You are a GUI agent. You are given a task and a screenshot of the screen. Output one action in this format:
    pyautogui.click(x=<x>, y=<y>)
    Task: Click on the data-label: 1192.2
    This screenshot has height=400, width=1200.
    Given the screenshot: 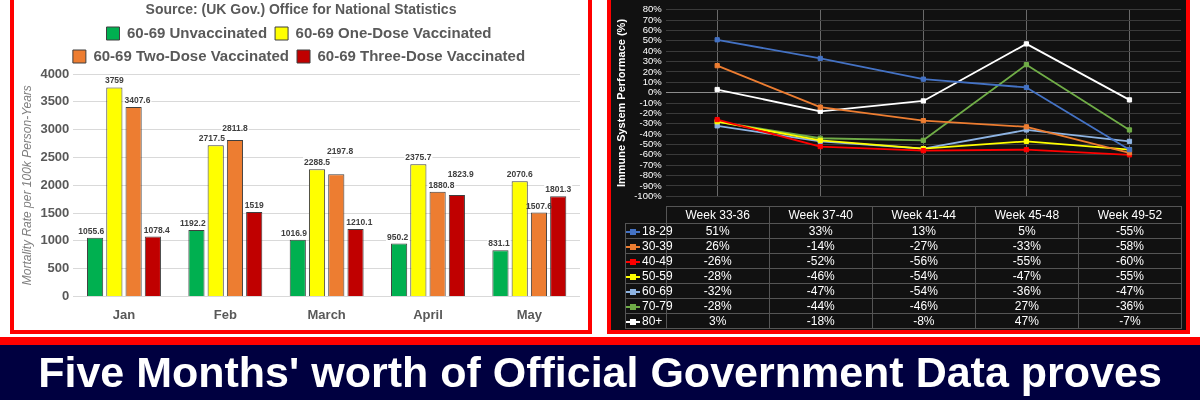 What is the action you would take?
    pyautogui.click(x=193, y=223)
    